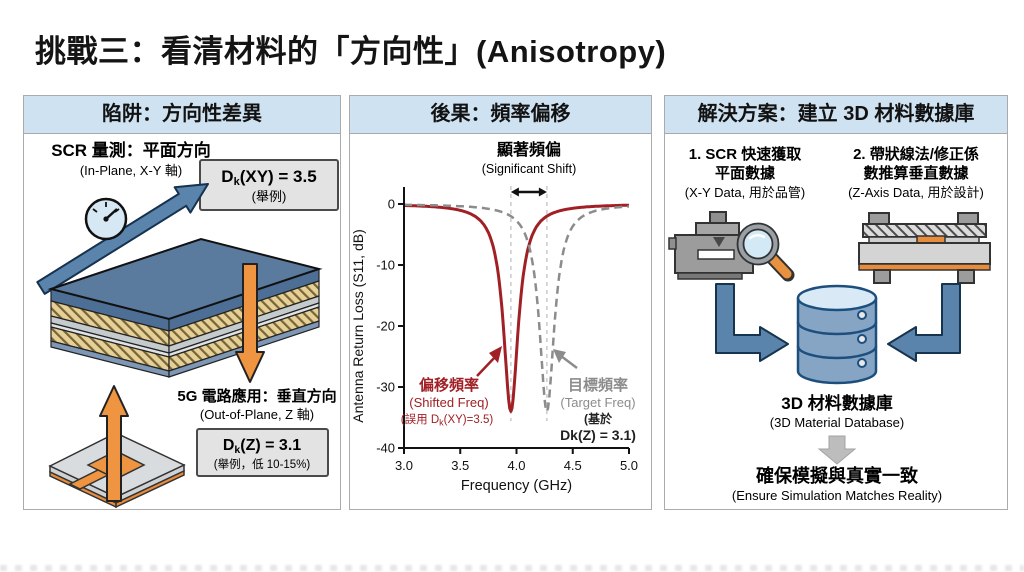 Image resolution: width=1024 pixels, height=572 pixels. What do you see at coordinates (250, 323) in the screenshot?
I see `z-axis-down-arrow` at bounding box center [250, 323].